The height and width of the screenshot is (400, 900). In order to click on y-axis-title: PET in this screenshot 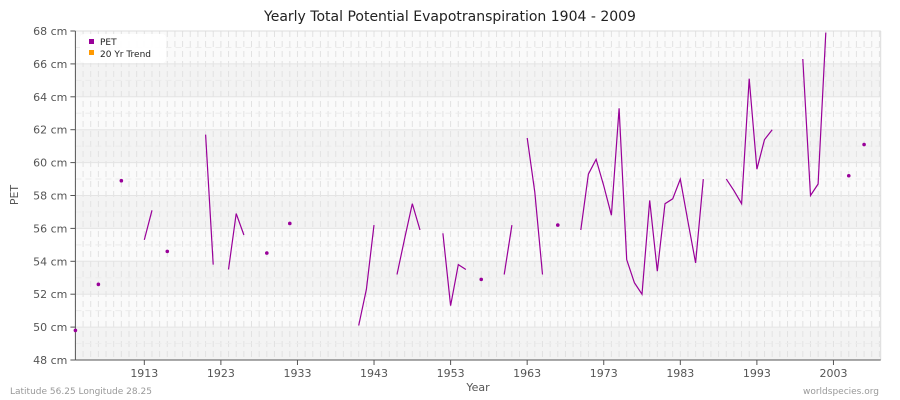, I will do `click(14, 195)`.